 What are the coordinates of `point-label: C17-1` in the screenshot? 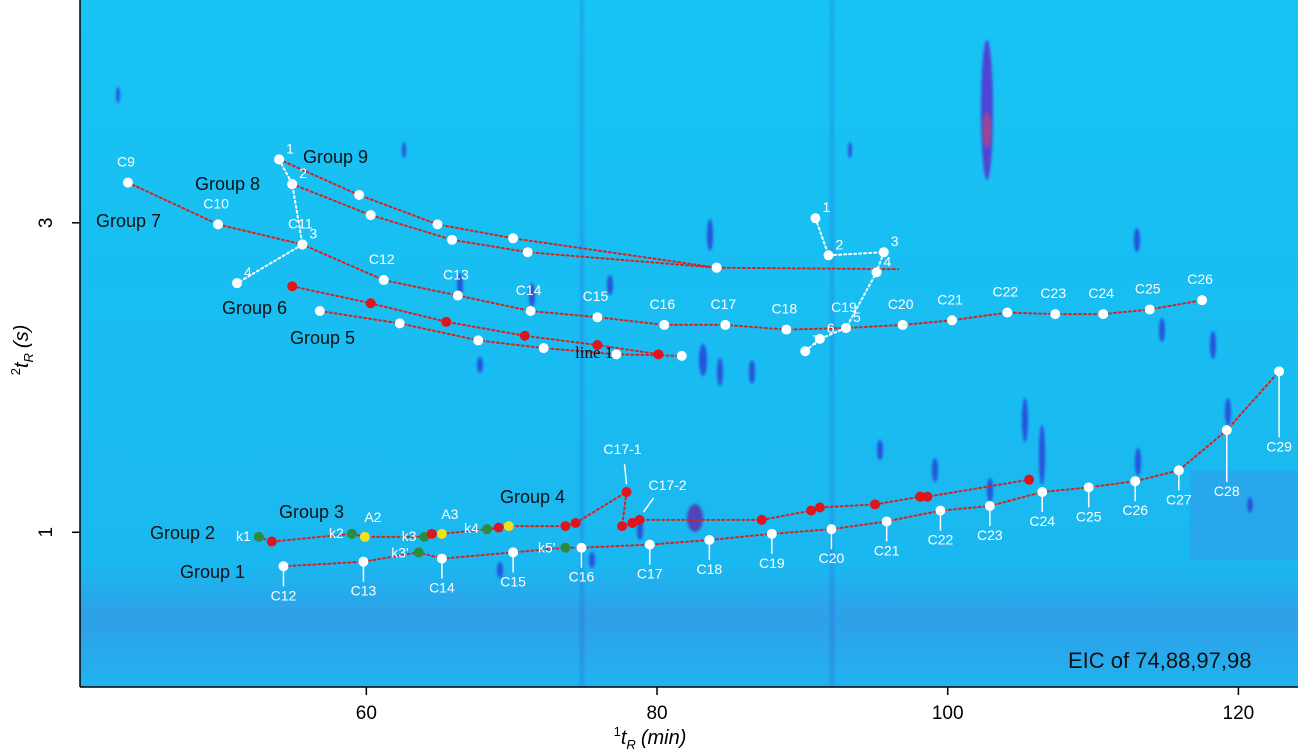 It's located at (622, 449).